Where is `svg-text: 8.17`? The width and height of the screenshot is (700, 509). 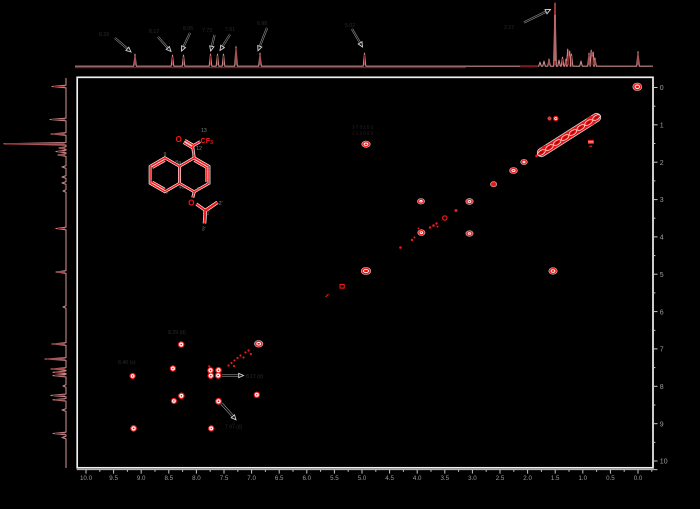 svg-text: 8.17 is located at coordinates (154, 32).